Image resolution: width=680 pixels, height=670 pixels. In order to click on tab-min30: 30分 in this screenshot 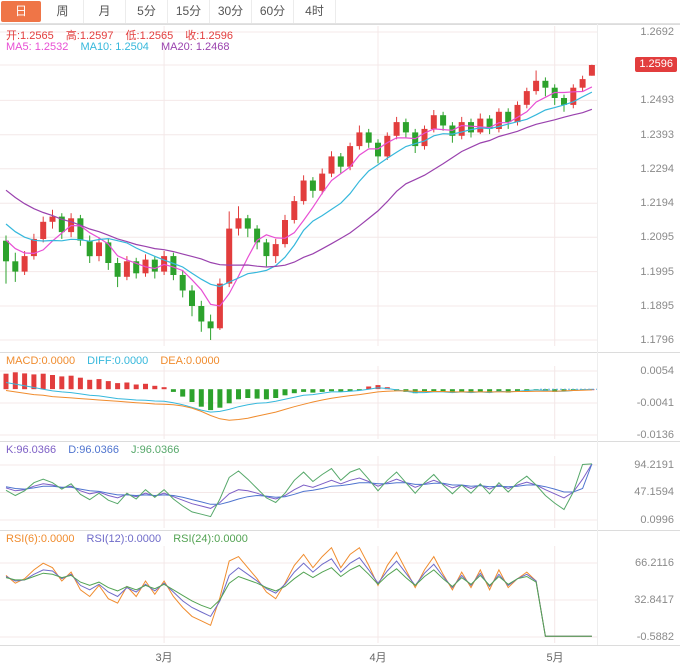, I will do `click(231, 11)`.